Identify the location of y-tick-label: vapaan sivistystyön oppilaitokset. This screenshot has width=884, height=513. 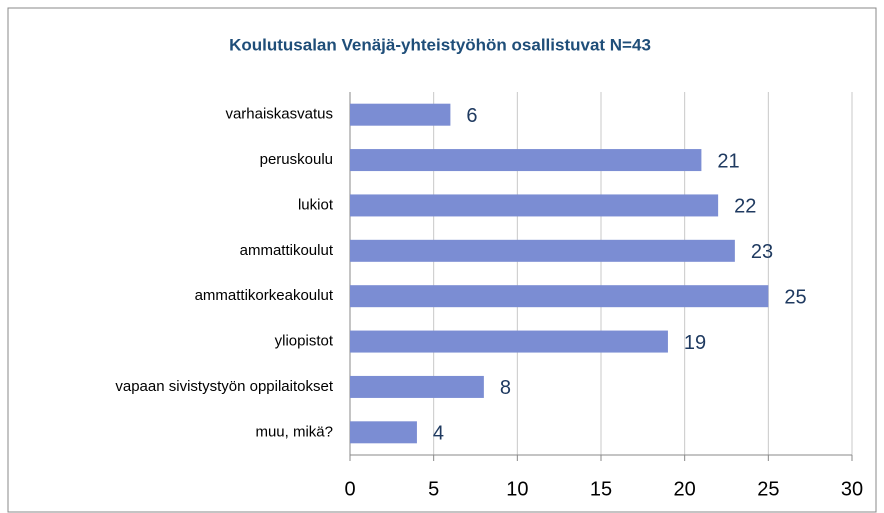
(224, 386).